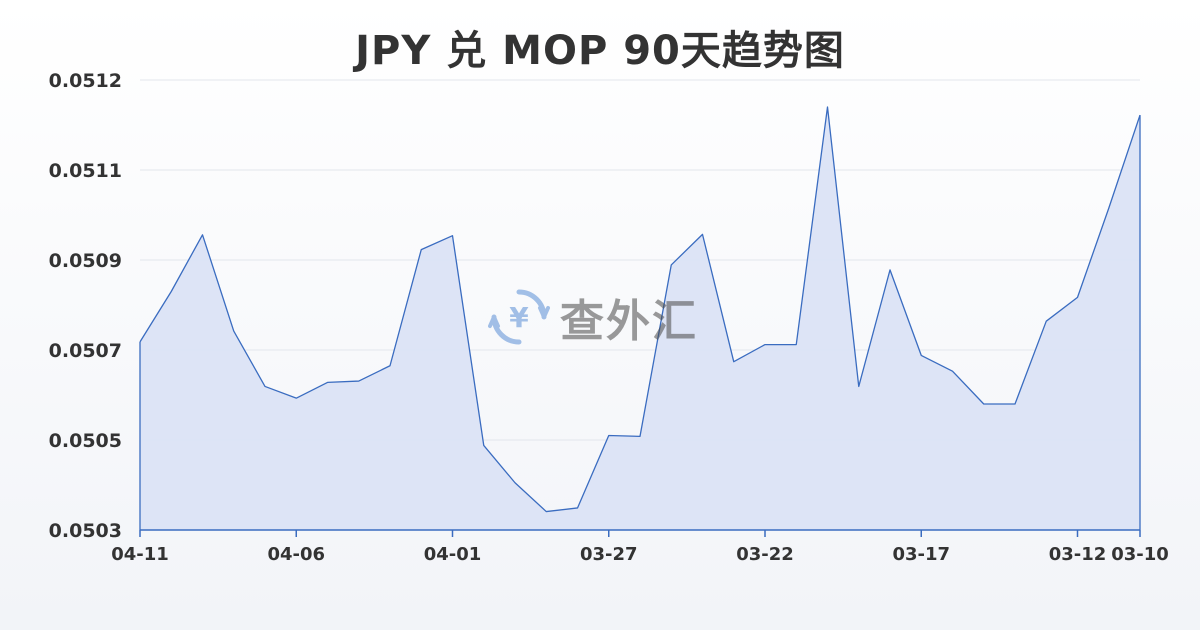  I want to click on watermark-text: 查外汇, so click(629, 321).